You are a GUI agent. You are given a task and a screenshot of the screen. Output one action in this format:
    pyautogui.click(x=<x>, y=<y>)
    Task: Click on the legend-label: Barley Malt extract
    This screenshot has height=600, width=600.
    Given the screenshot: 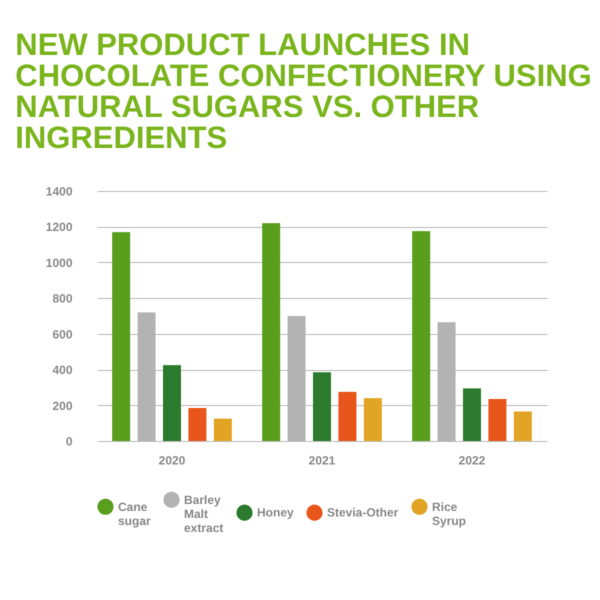 What is the action you would take?
    pyautogui.click(x=204, y=513)
    